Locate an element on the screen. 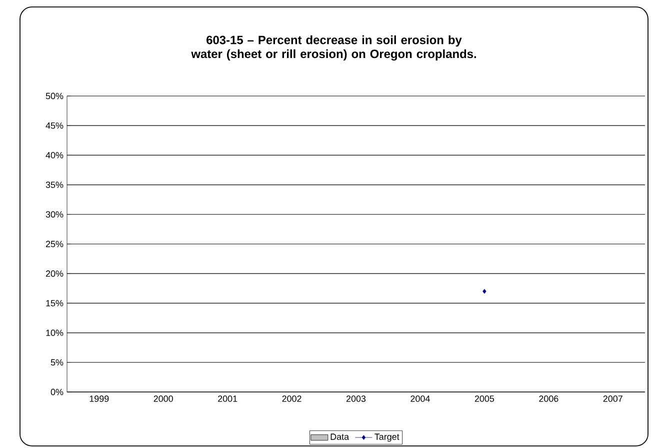 The height and width of the screenshot is (448, 651). x-tick-label: 2006 is located at coordinates (548, 399).